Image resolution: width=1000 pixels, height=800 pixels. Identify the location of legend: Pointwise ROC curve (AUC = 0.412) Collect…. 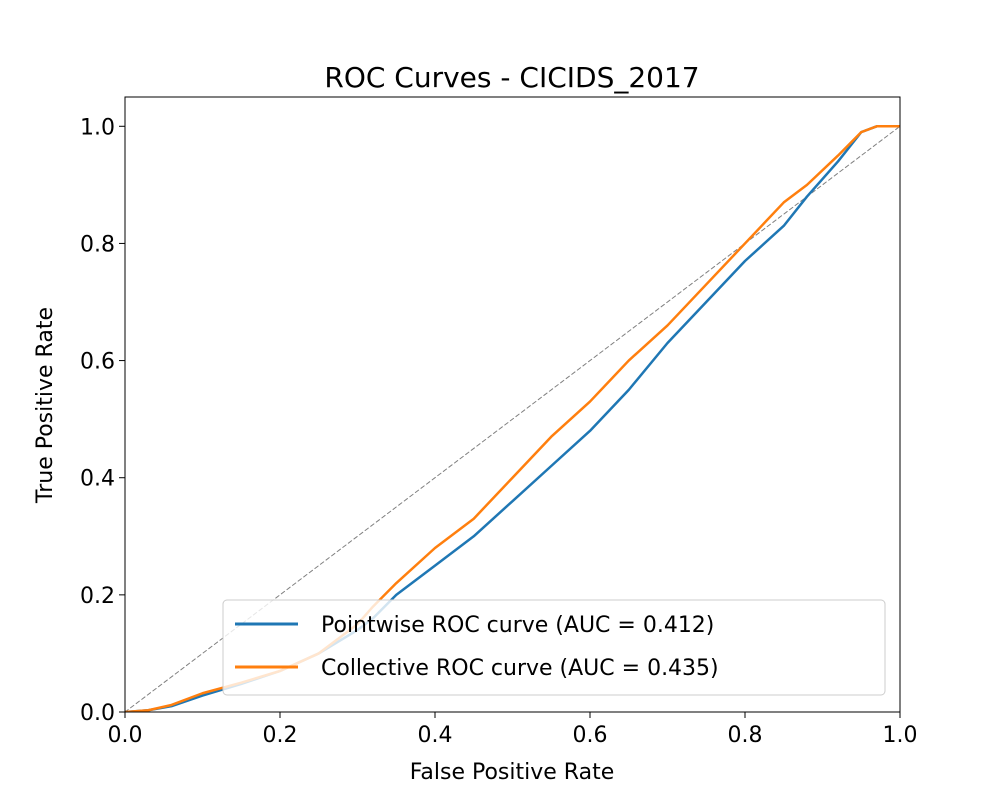
(554, 647).